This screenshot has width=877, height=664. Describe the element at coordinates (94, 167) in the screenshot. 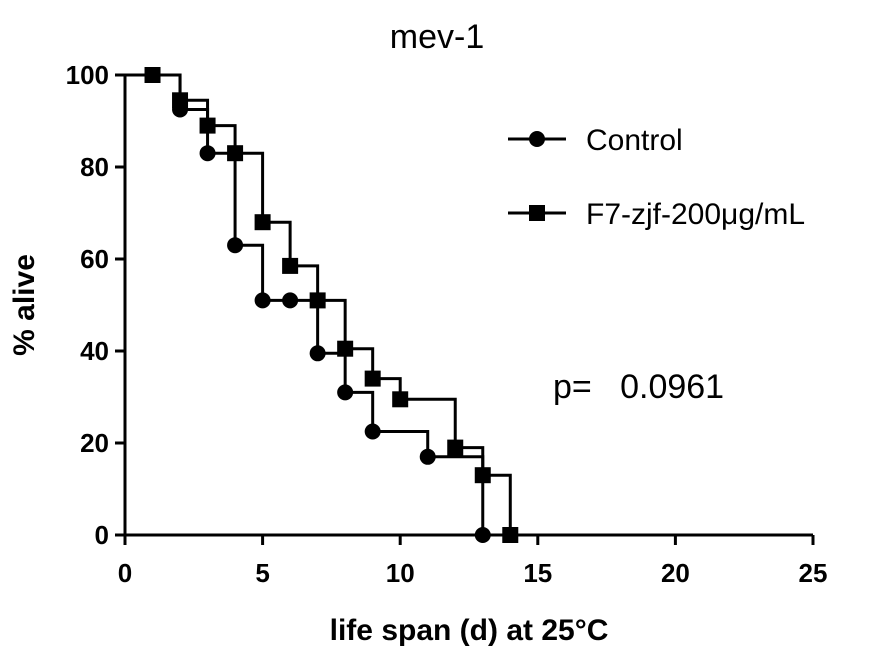

I see `y-tick-label: 80` at that location.